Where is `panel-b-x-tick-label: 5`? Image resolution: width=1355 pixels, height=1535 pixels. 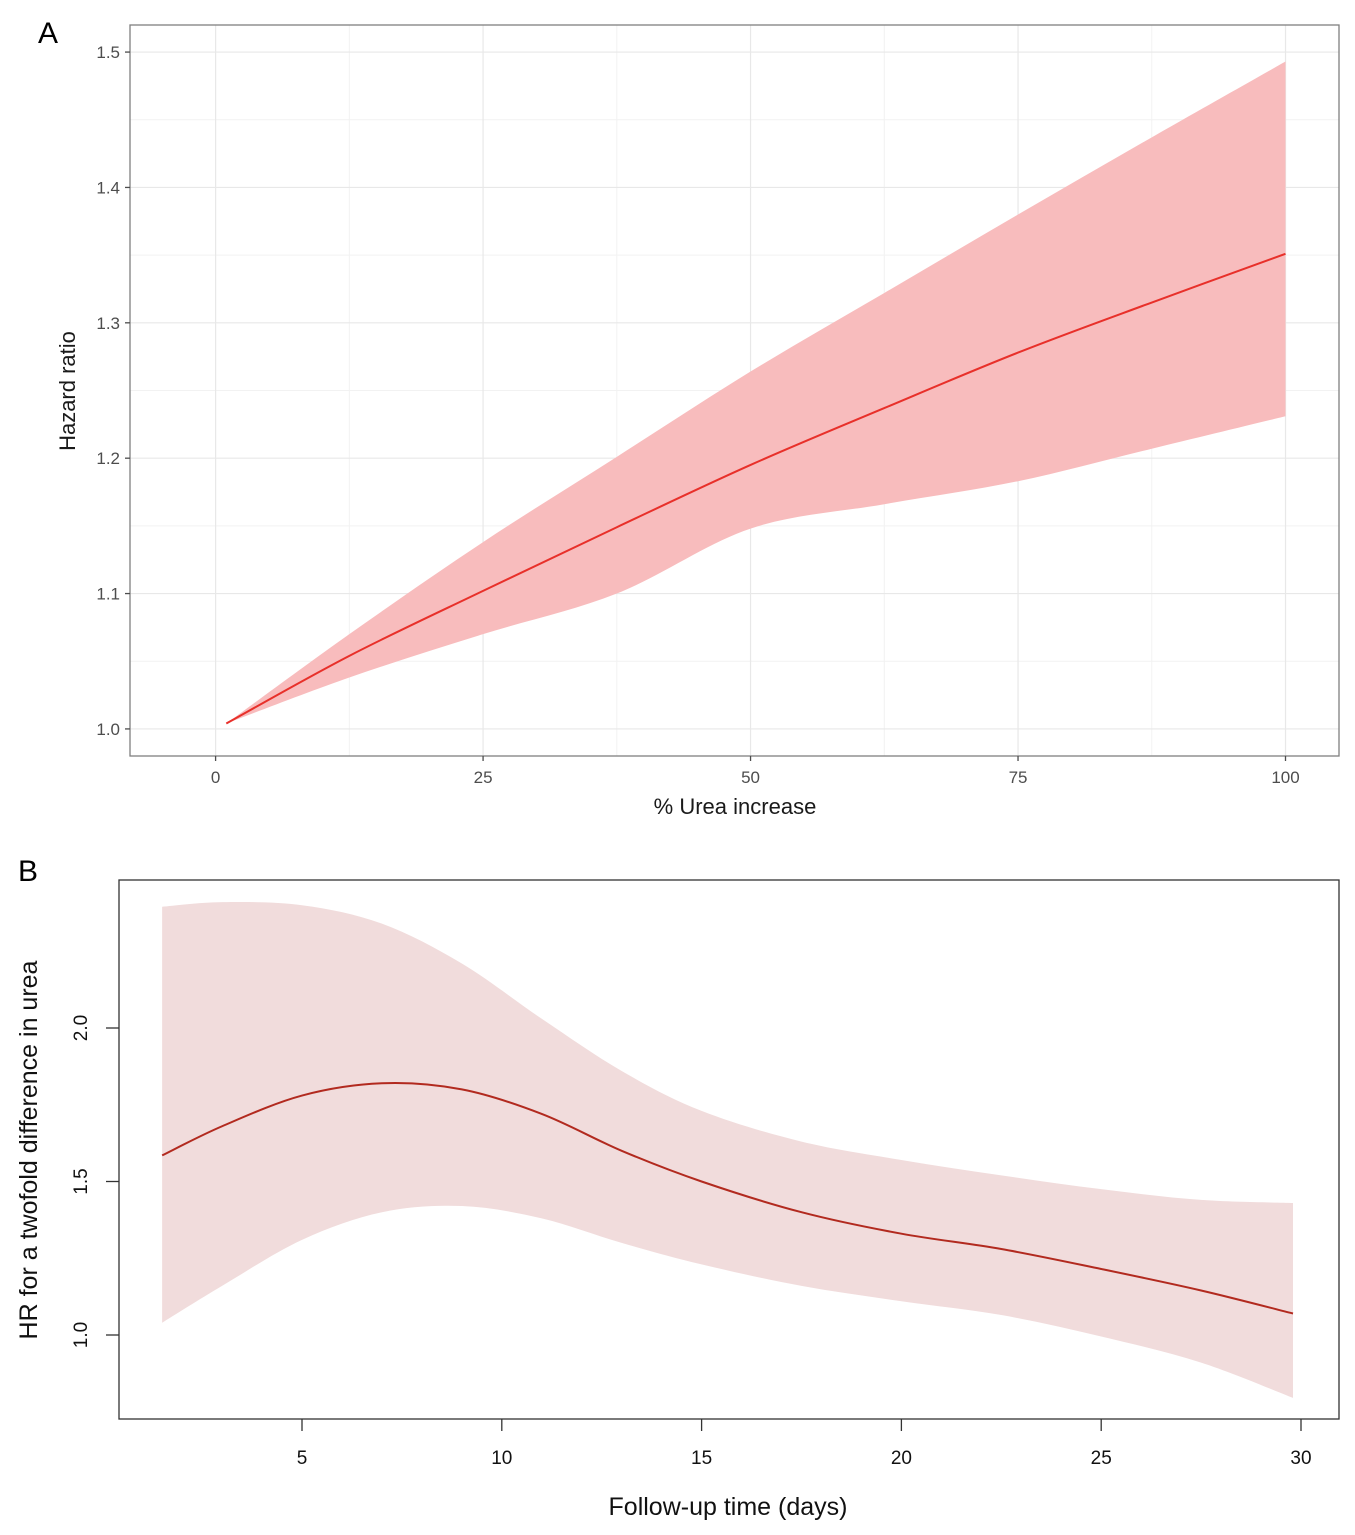 panel-b-x-tick-label: 5 is located at coordinates (302, 1458).